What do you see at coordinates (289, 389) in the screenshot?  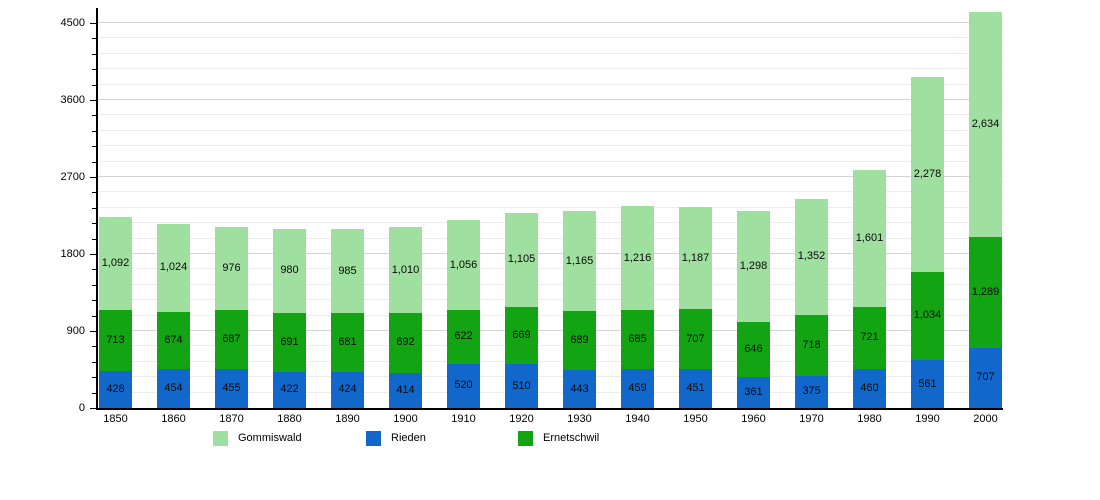 I see `value-label: 422` at bounding box center [289, 389].